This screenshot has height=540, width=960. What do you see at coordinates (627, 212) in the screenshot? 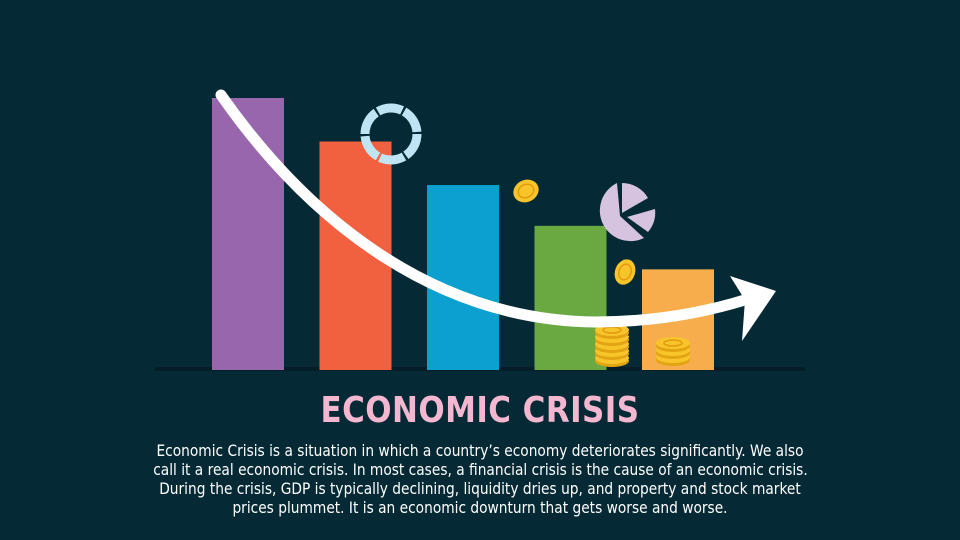
I see `pie-chart-icon` at bounding box center [627, 212].